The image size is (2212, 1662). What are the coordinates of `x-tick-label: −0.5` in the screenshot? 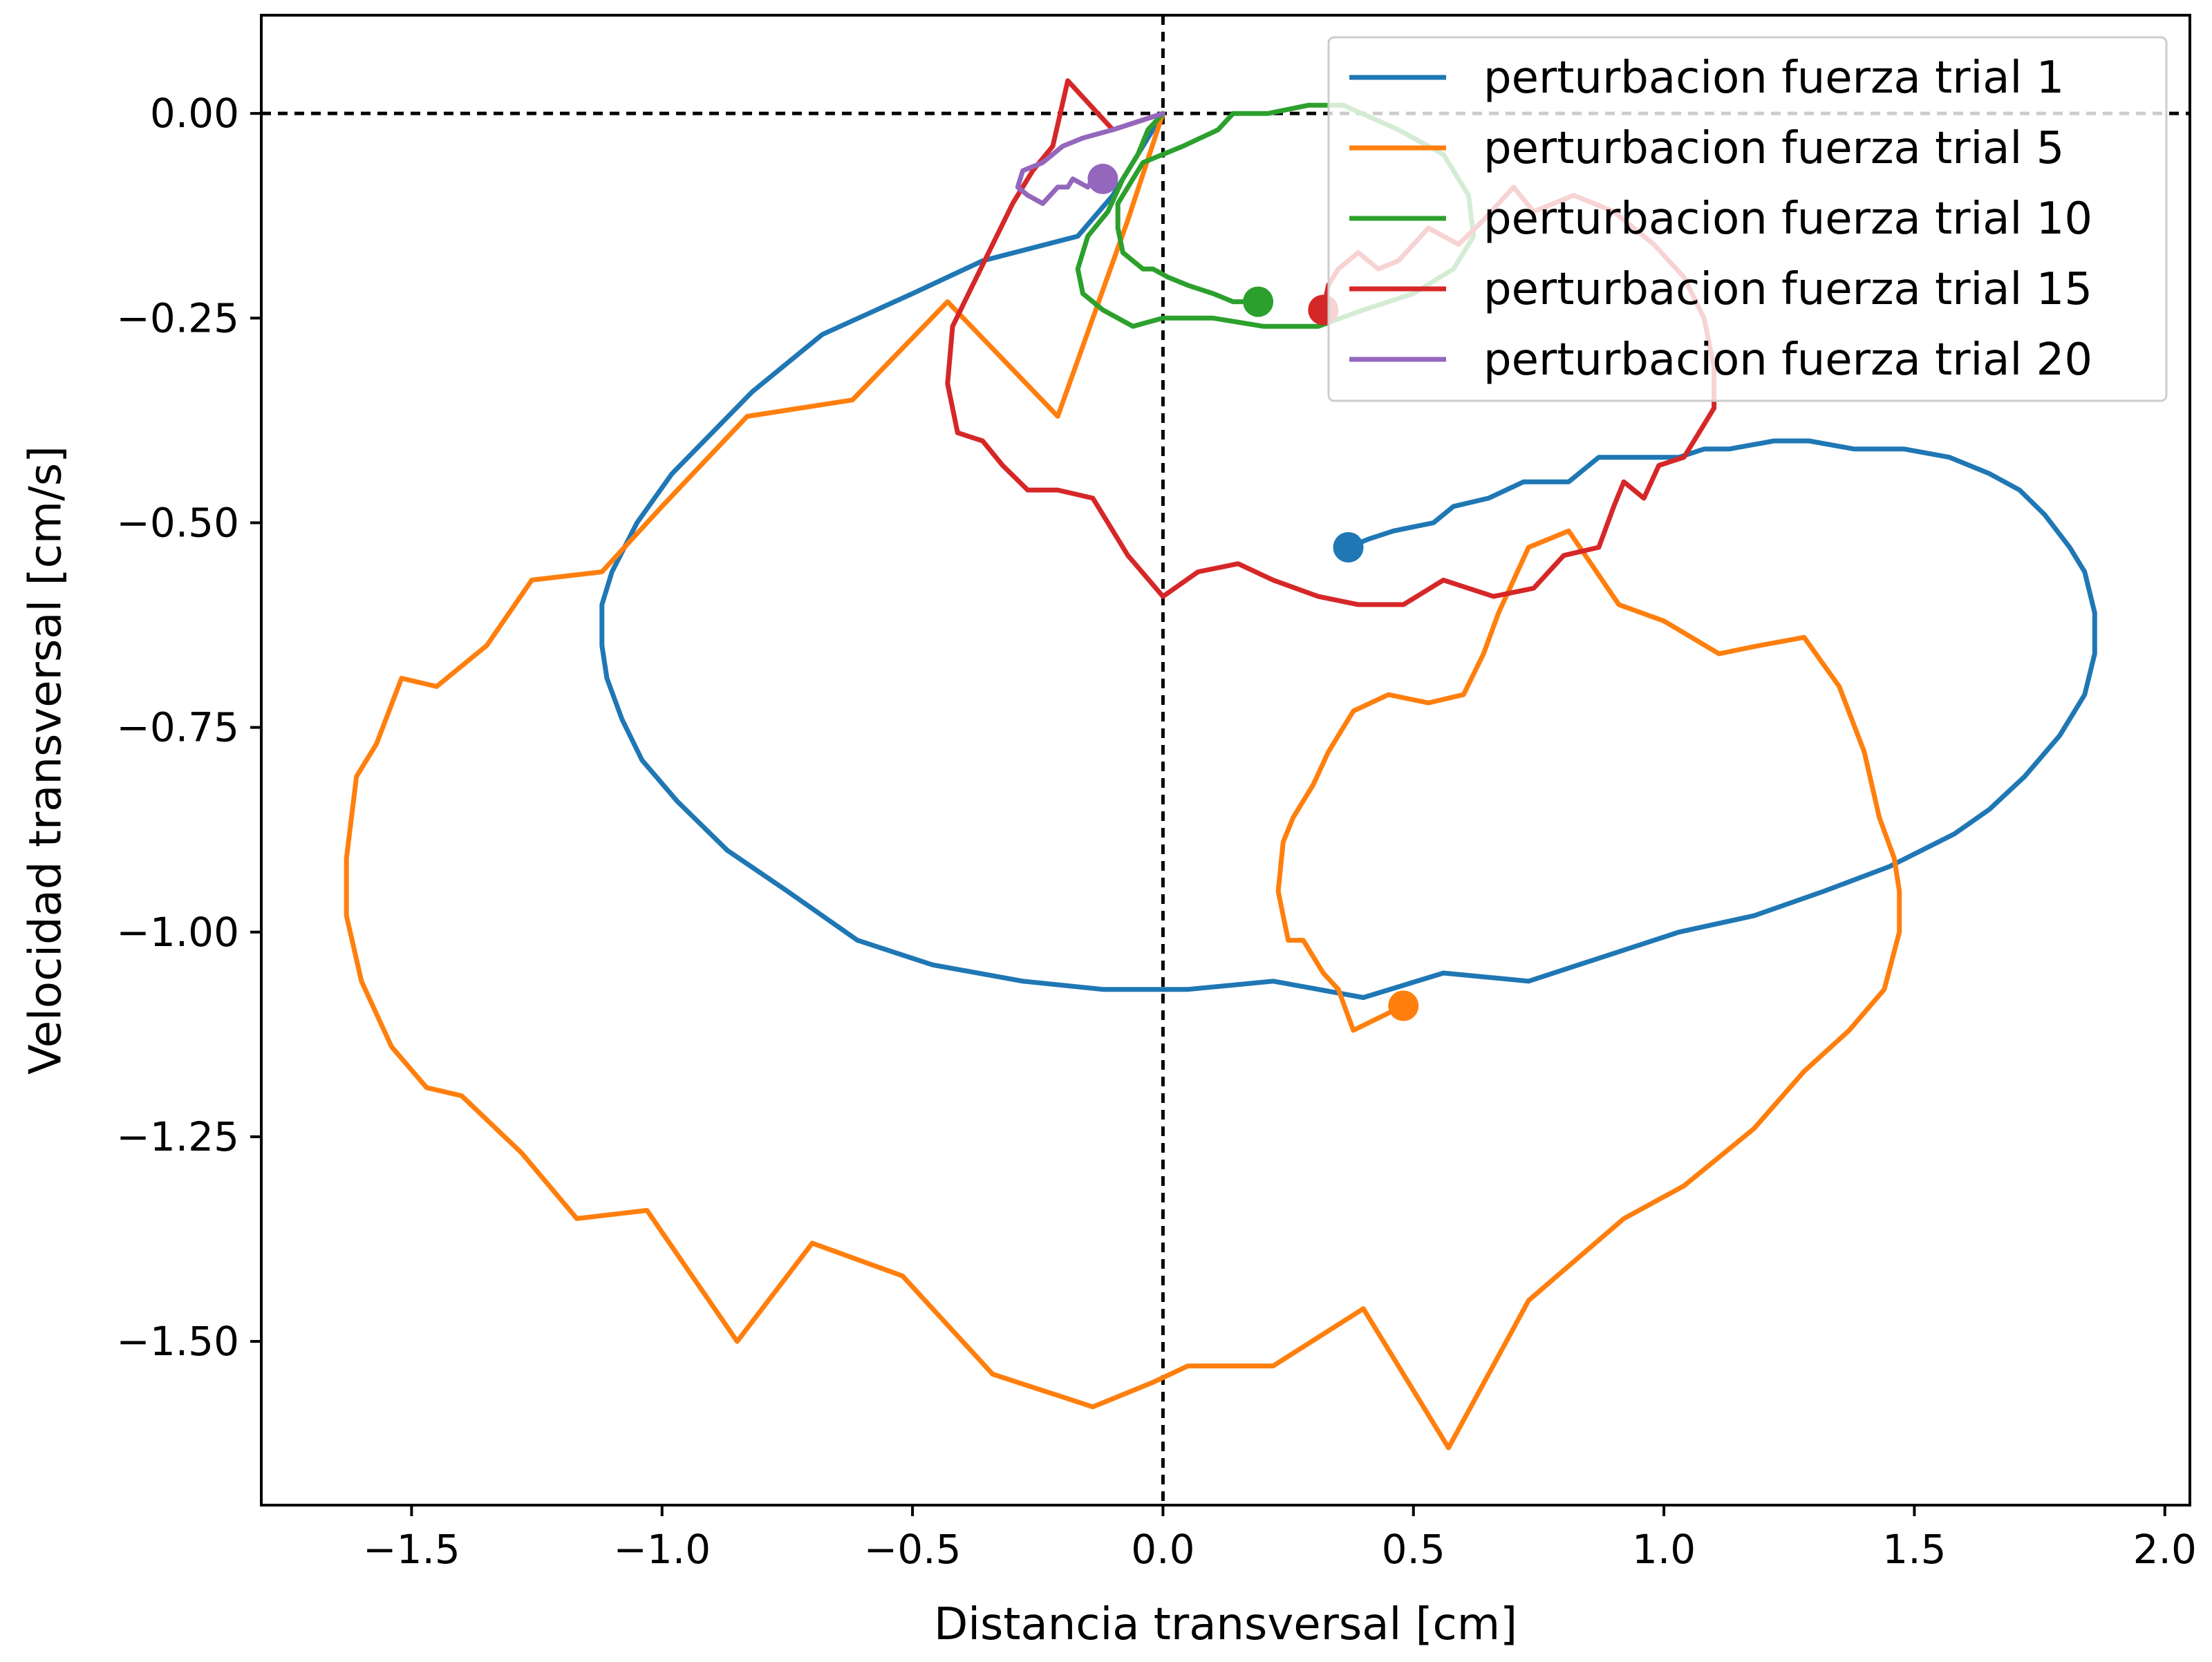 It's located at (913, 1549).